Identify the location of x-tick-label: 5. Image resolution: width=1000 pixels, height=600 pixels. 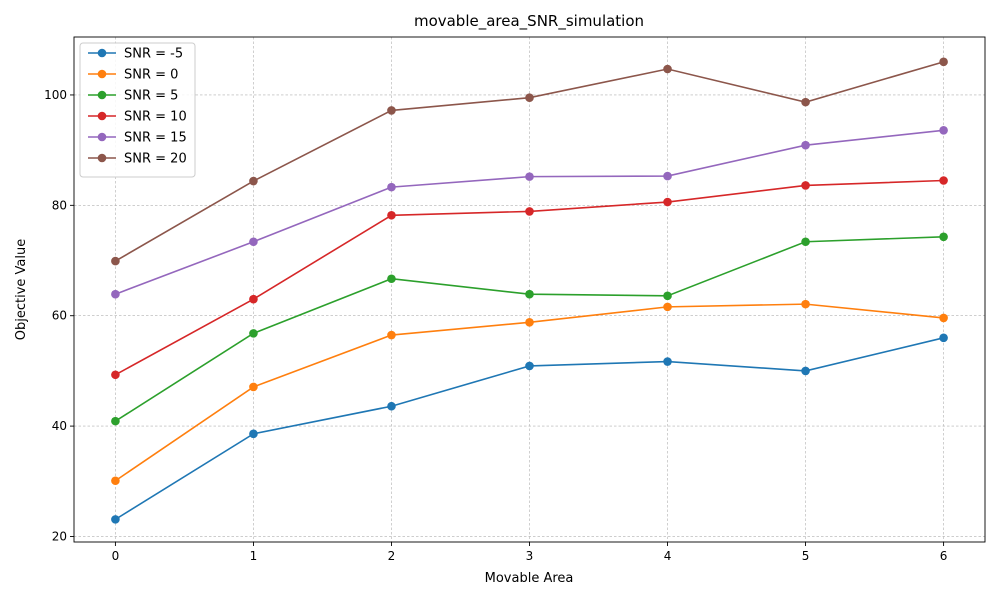
(806, 556).